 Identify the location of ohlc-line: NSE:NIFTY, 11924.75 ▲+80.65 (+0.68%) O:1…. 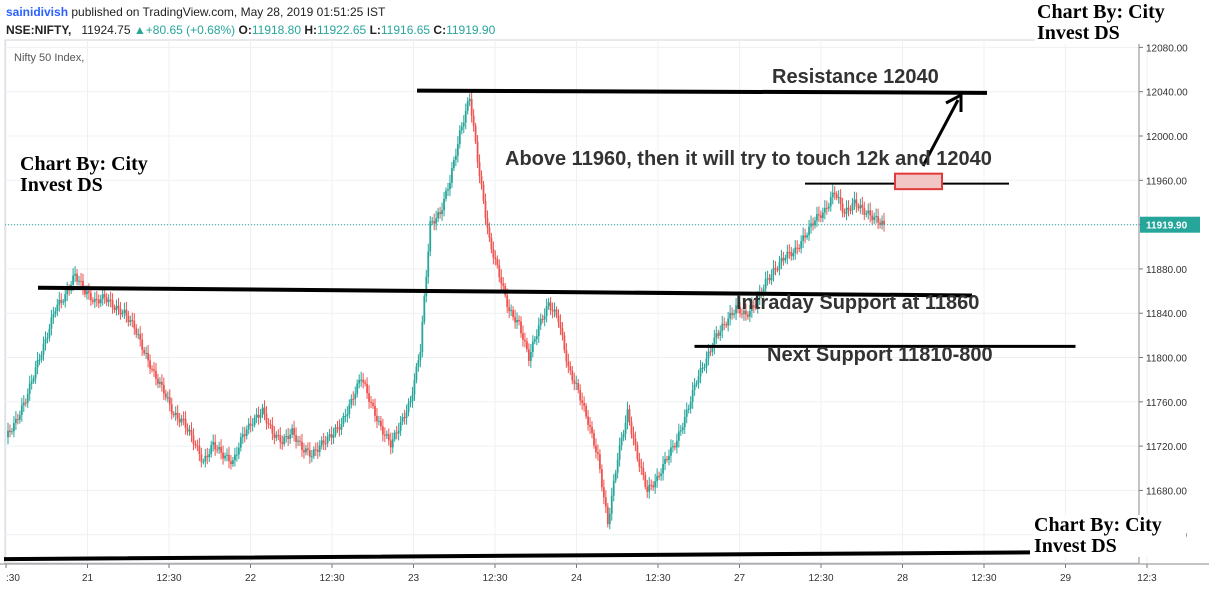
(250, 30).